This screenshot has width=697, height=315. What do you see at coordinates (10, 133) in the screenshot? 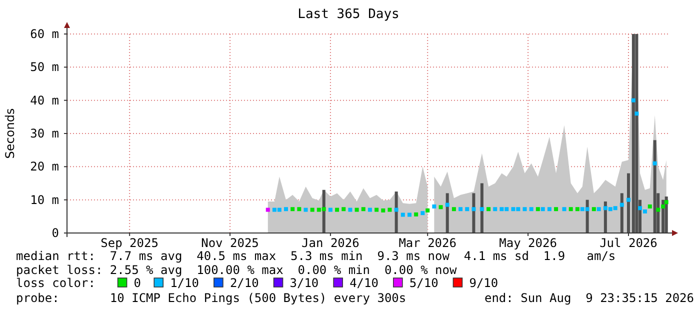
I see `y-axis-title: Seconds` at bounding box center [10, 133].